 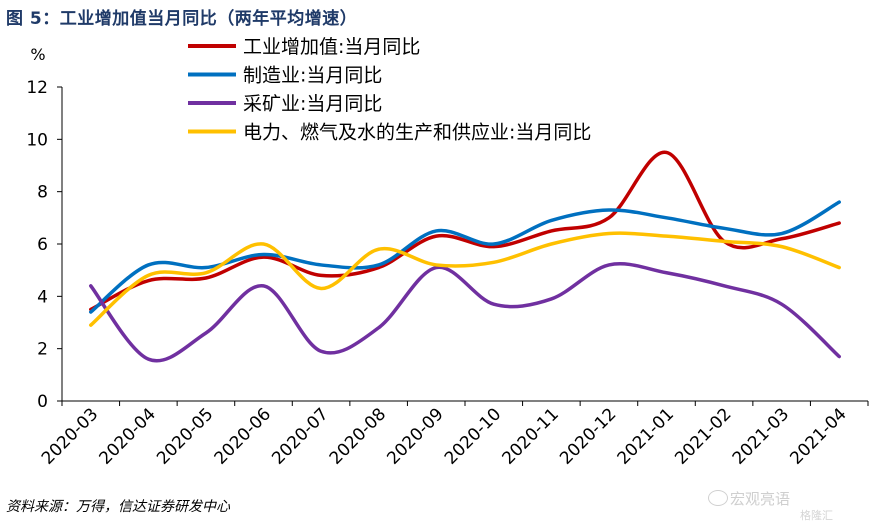 I want to click on y-axis-label: %, so click(x=37, y=54).